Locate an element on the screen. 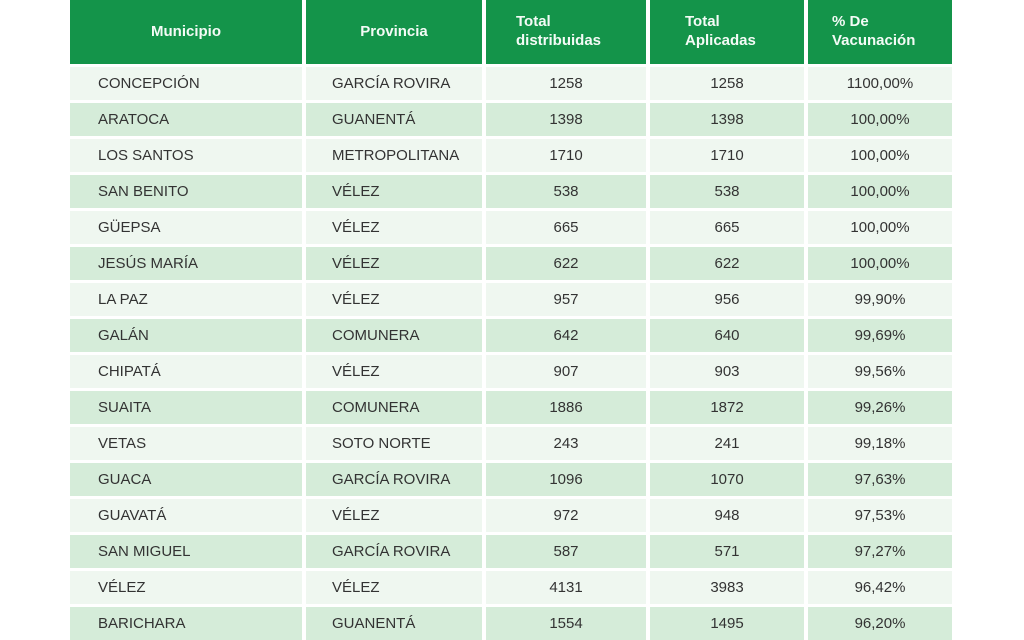 Image resolution: width=1024 pixels, height=640 pixels. cell-total-aplicadas: 3983 is located at coordinates (727, 587).